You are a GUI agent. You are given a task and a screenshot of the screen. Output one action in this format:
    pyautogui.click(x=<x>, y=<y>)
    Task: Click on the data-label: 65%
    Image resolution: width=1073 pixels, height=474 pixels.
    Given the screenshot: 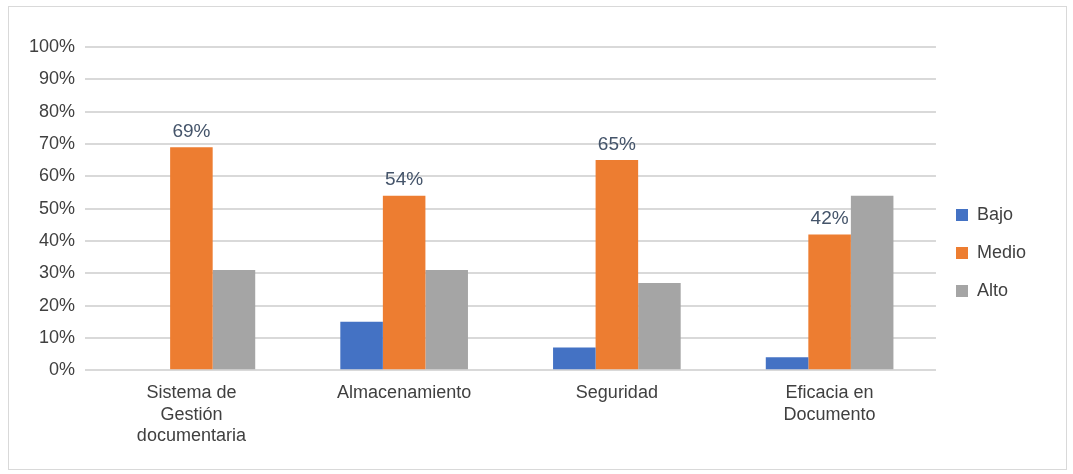 What is the action you would take?
    pyautogui.click(x=616, y=143)
    